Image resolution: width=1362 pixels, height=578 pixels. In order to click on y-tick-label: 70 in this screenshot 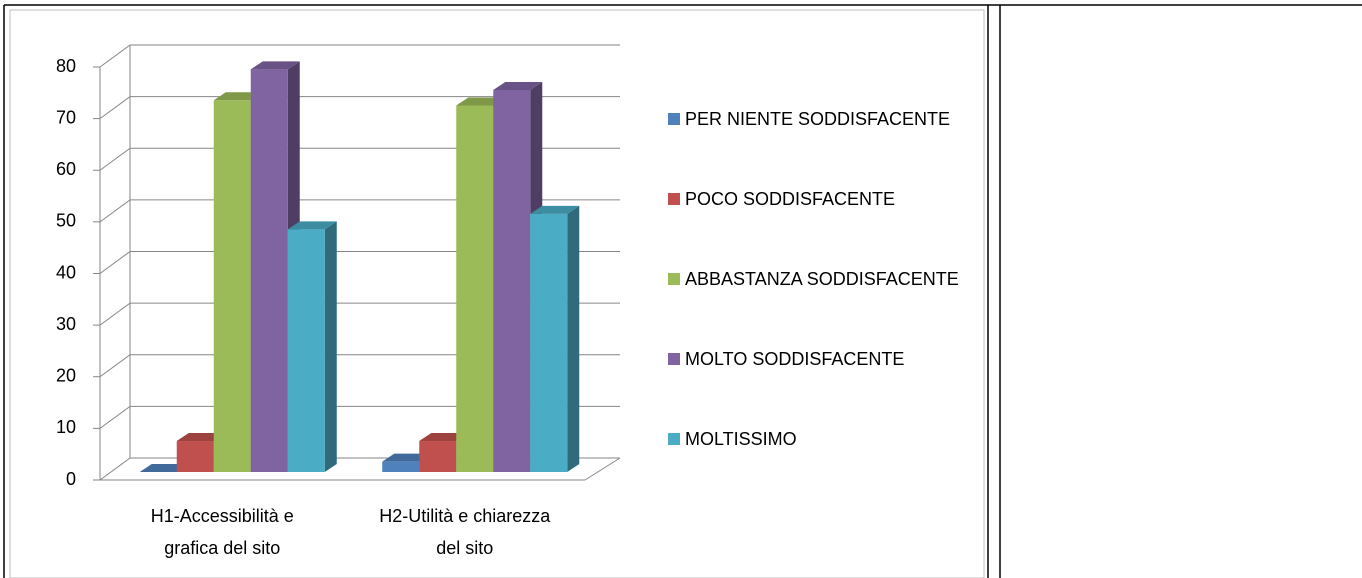, I will do `click(66, 117)`.